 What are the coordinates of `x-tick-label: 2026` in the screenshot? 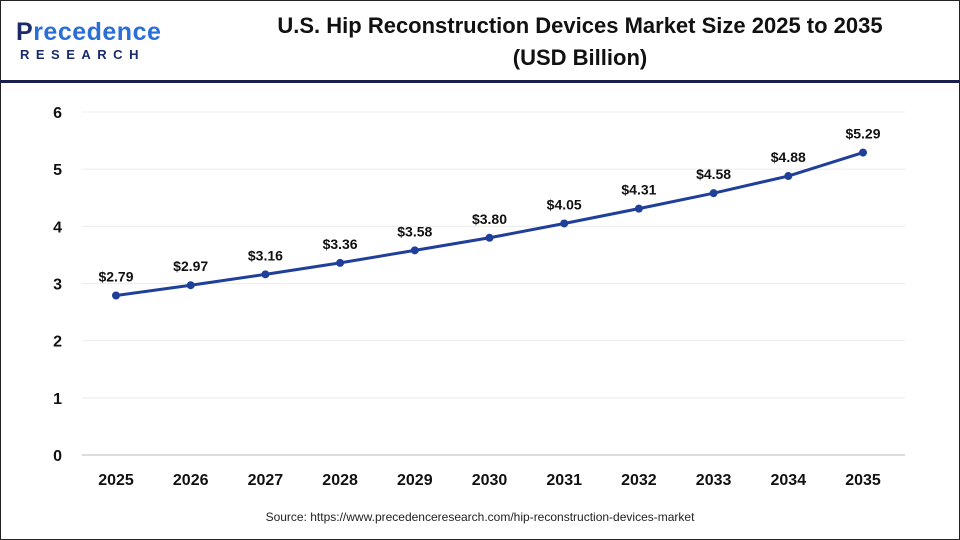 It's located at (191, 480).